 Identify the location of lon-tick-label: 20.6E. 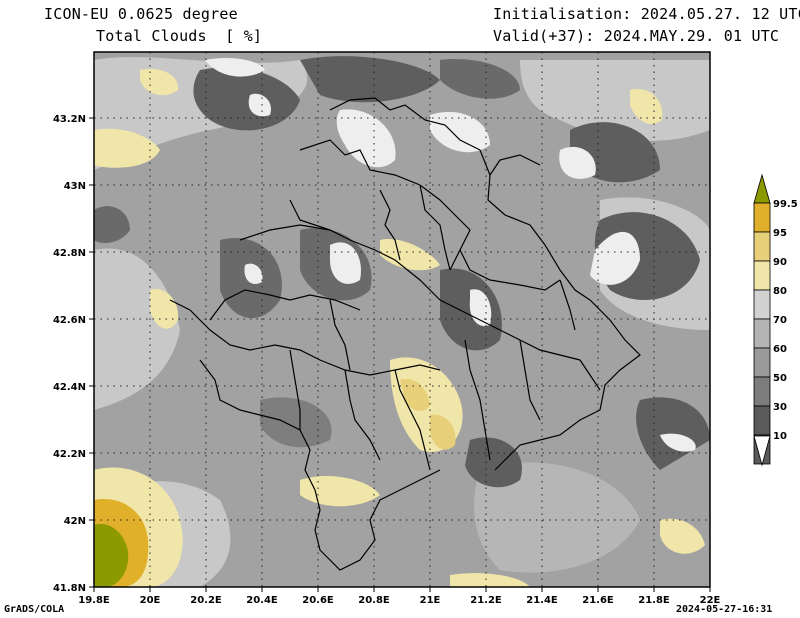
(318, 600).